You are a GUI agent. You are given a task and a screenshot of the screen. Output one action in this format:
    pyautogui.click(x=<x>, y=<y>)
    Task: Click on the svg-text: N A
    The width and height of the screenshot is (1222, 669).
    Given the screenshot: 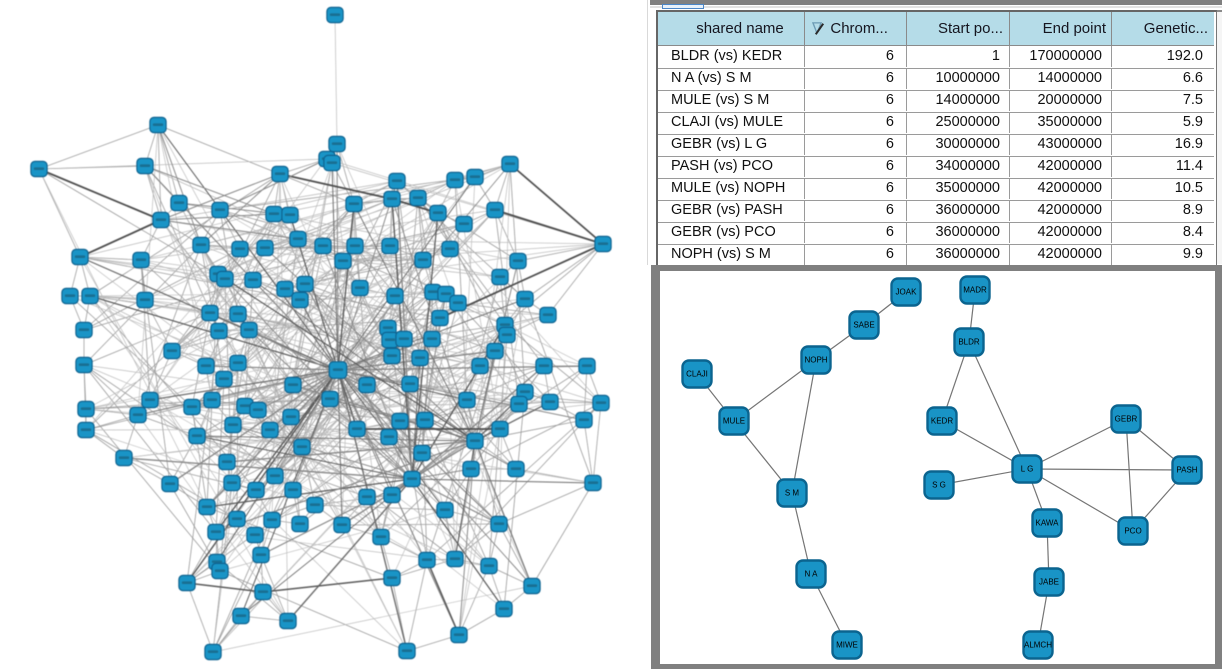 What is the action you would take?
    pyautogui.click(x=812, y=574)
    